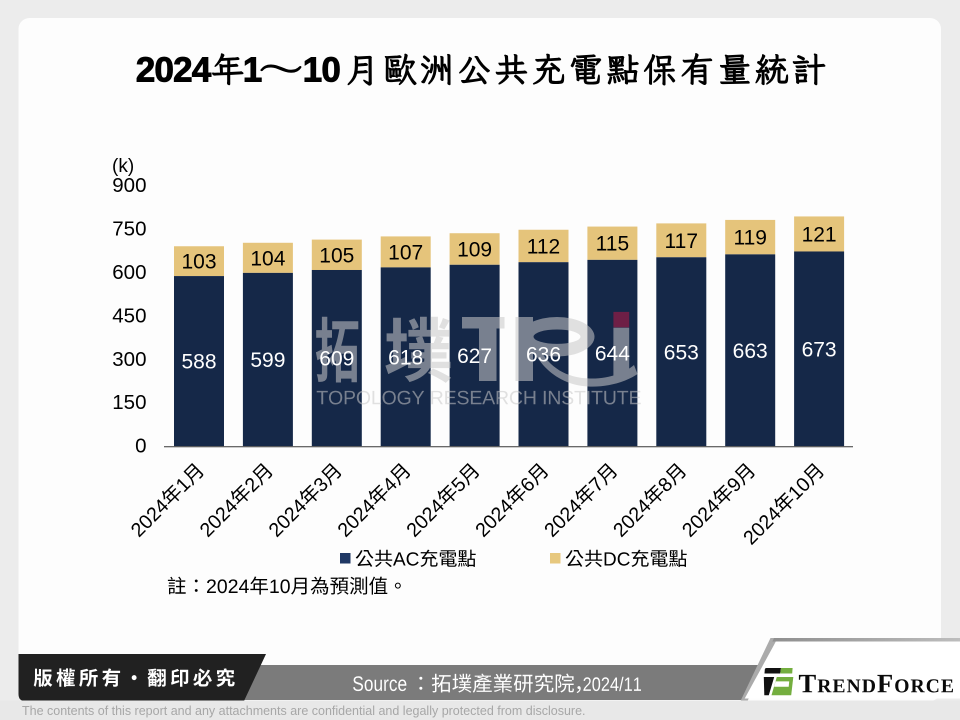 This screenshot has width=960, height=720. I want to click on svg-text: 609, so click(336, 359).